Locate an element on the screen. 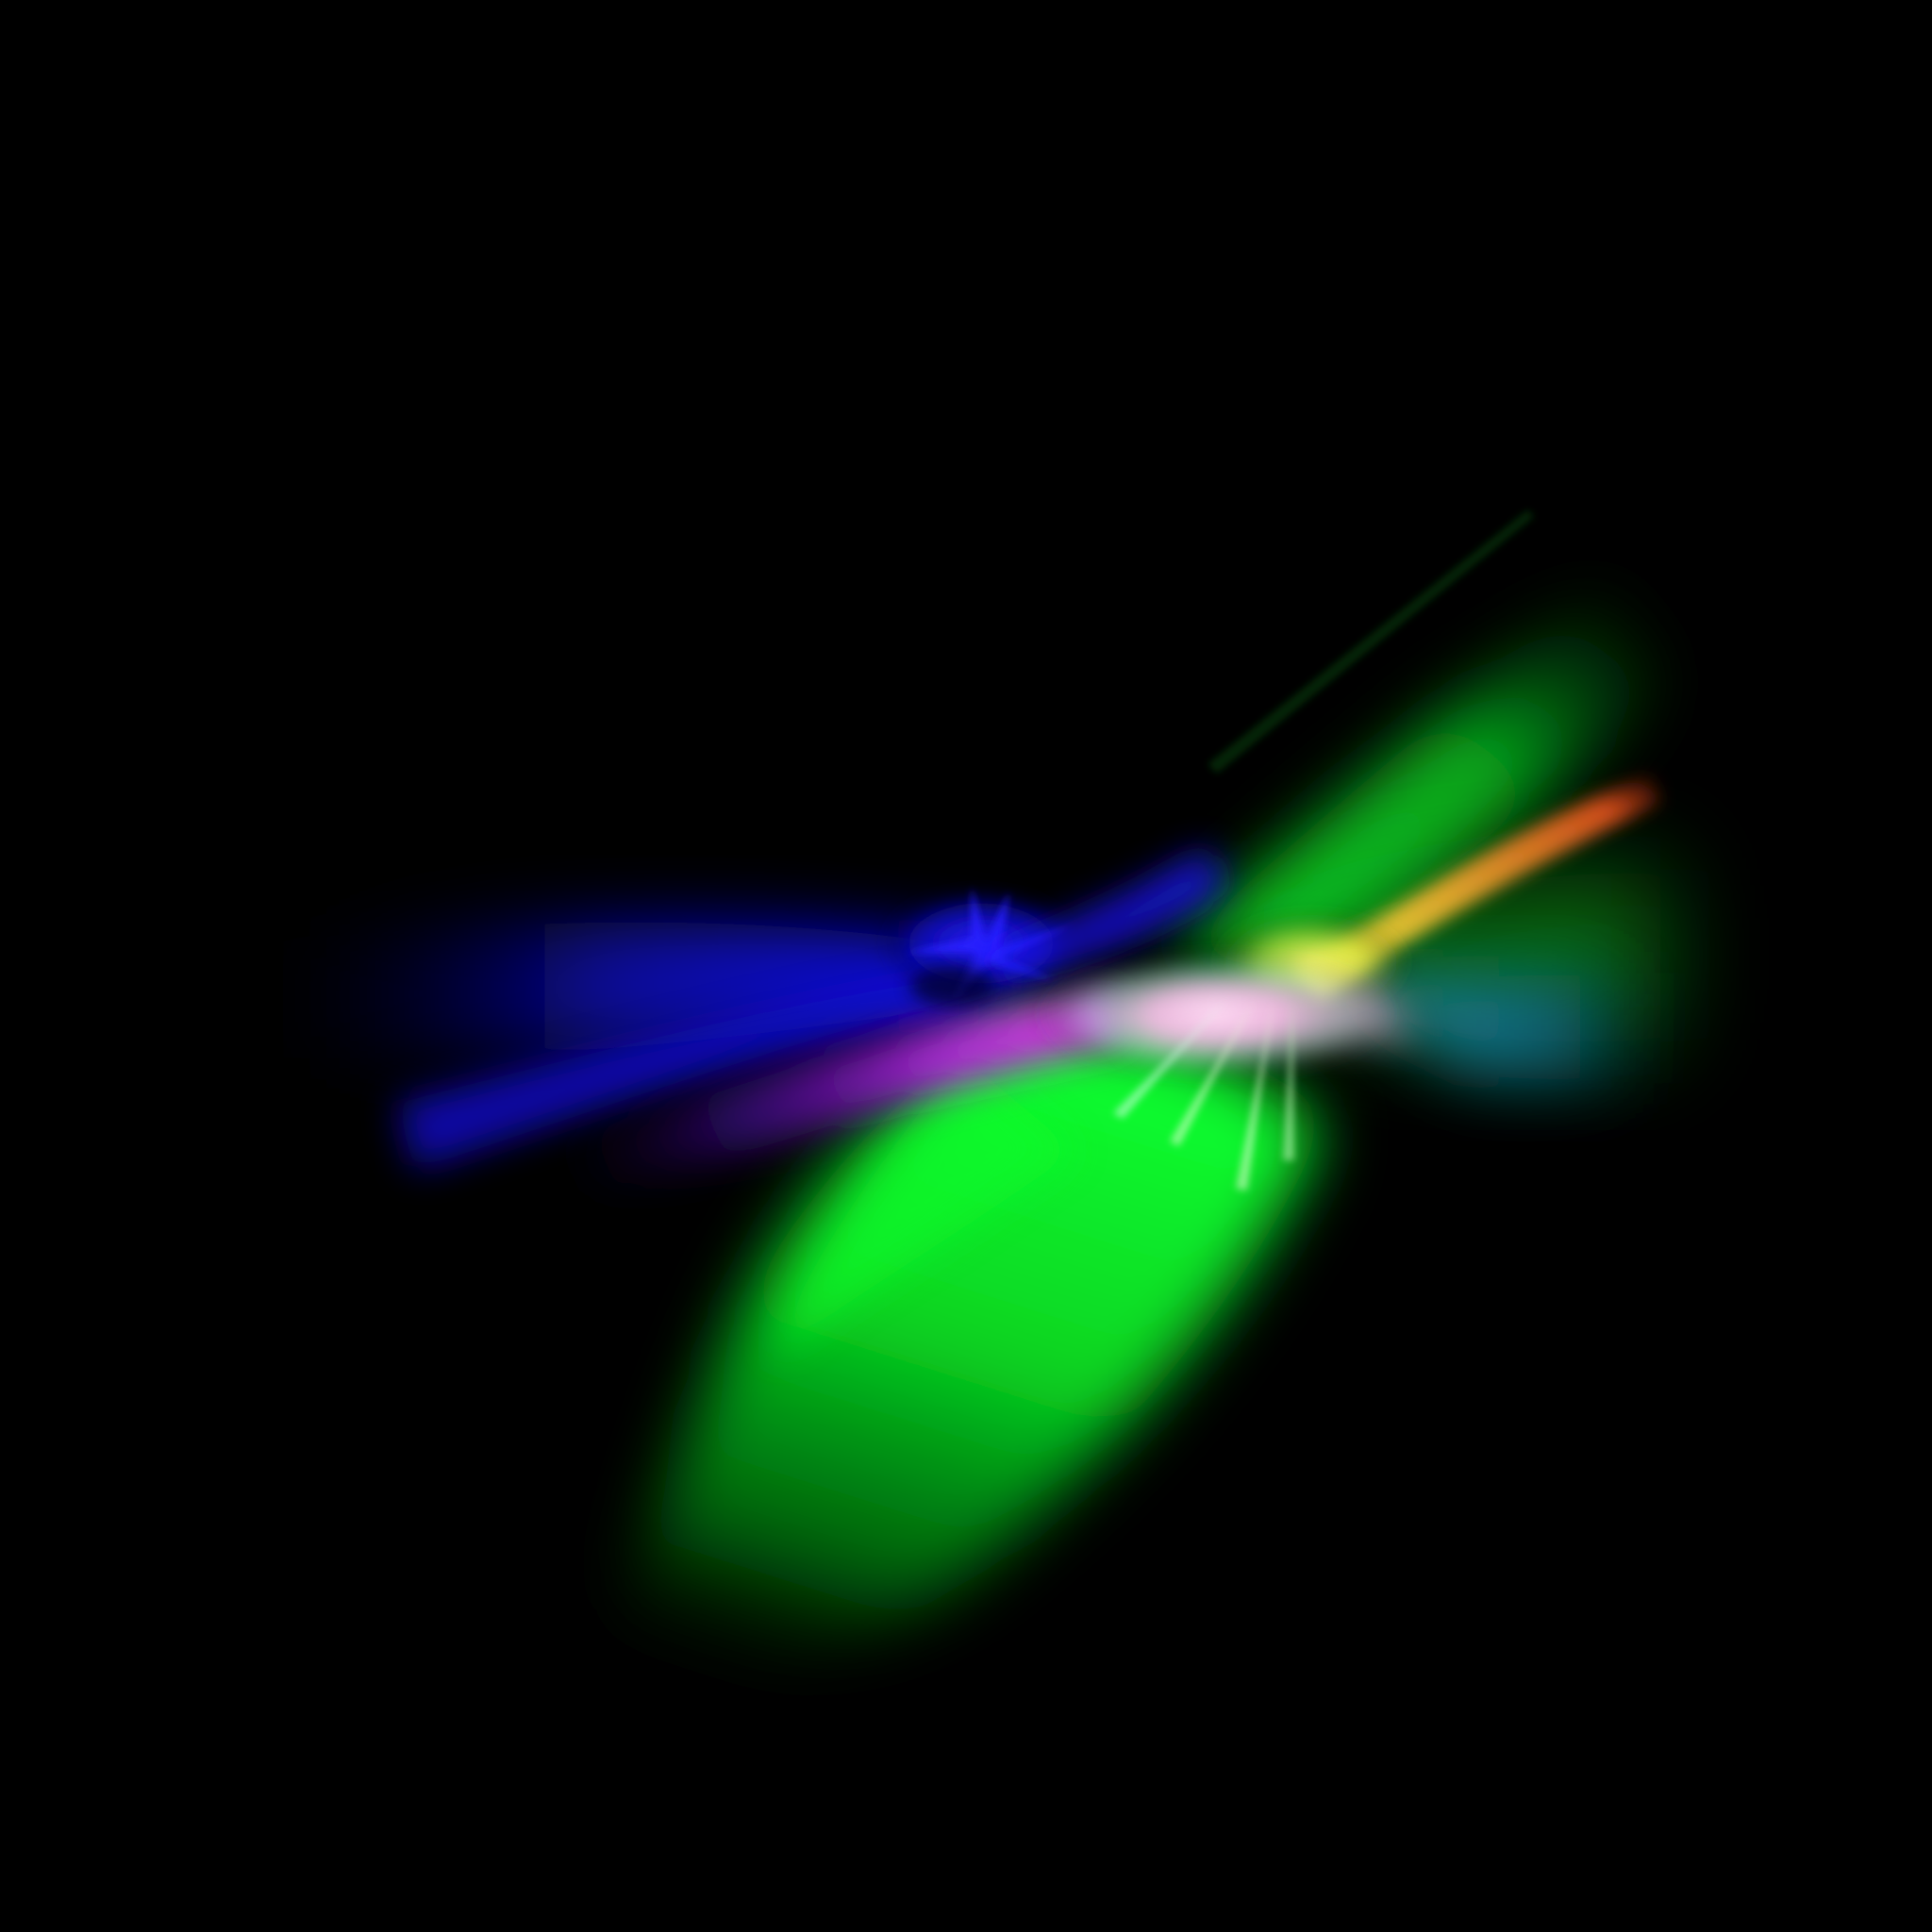 This screenshot has width=1932, height=1932. blue-beam is located at coordinates (642, 1046).